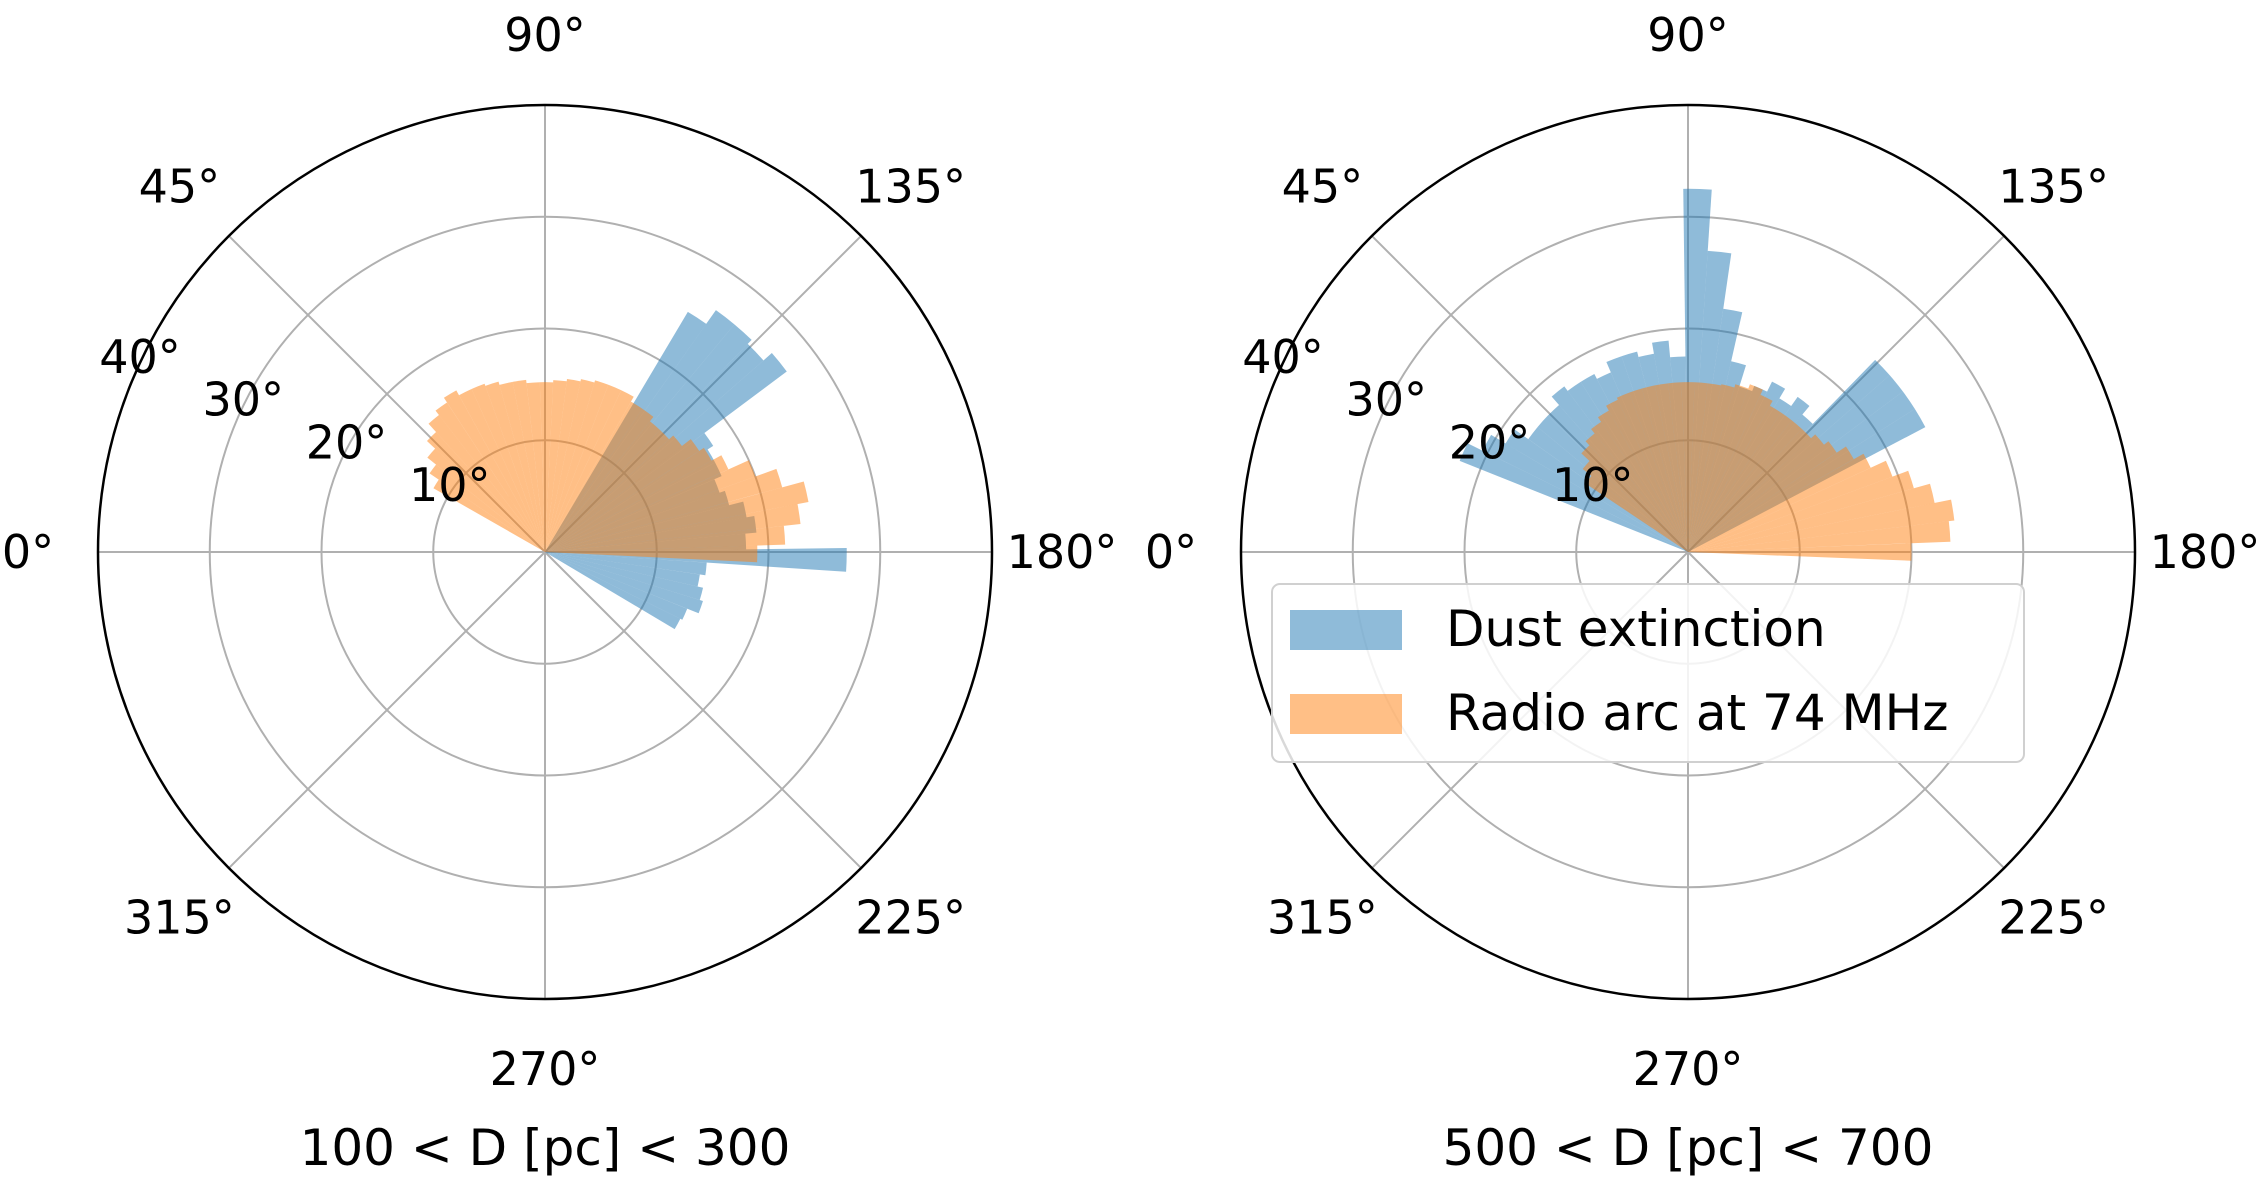 The height and width of the screenshot is (1204, 2262). What do you see at coordinates (1636, 629) in the screenshot?
I see `legend-label-dust-extinction: Dust extinction` at bounding box center [1636, 629].